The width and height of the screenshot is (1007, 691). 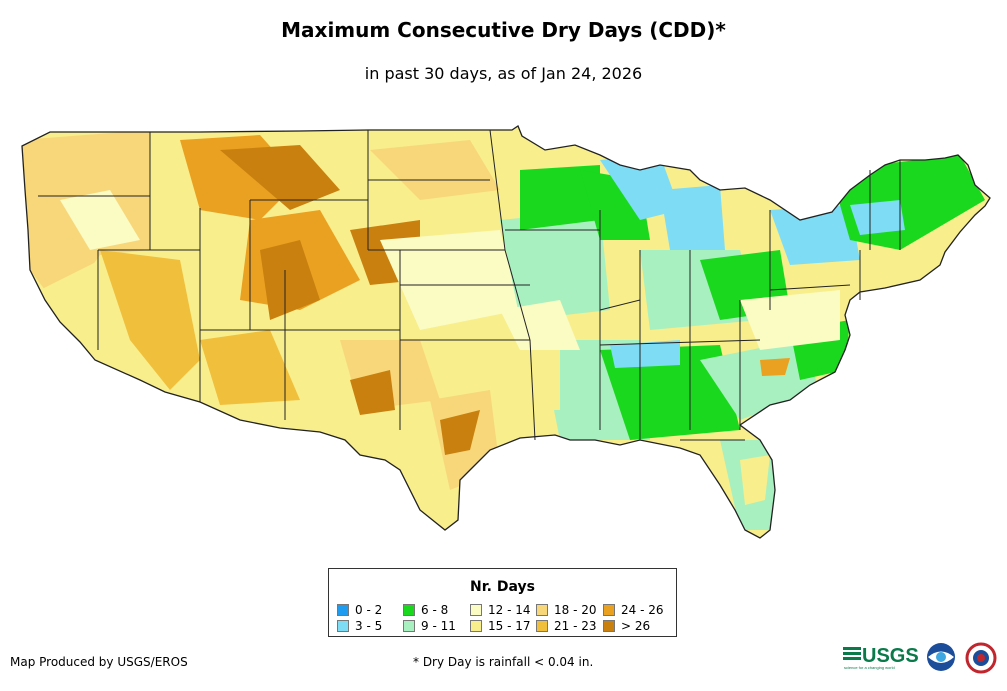 I want to click on legend-label: 21 - 23, so click(x=575, y=626).